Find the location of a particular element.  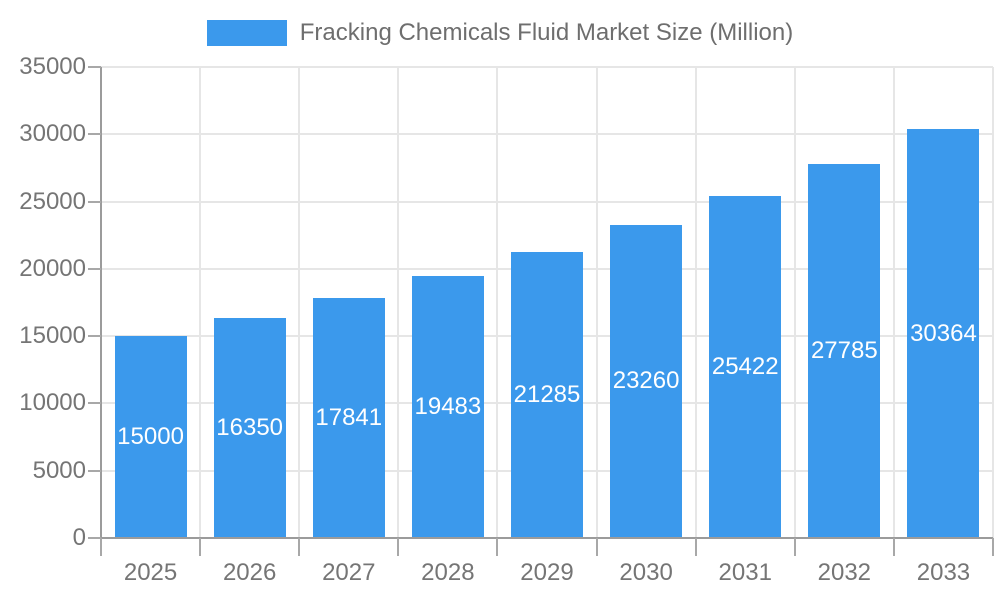

x-axis-tick-label: 2027 is located at coordinates (349, 572).